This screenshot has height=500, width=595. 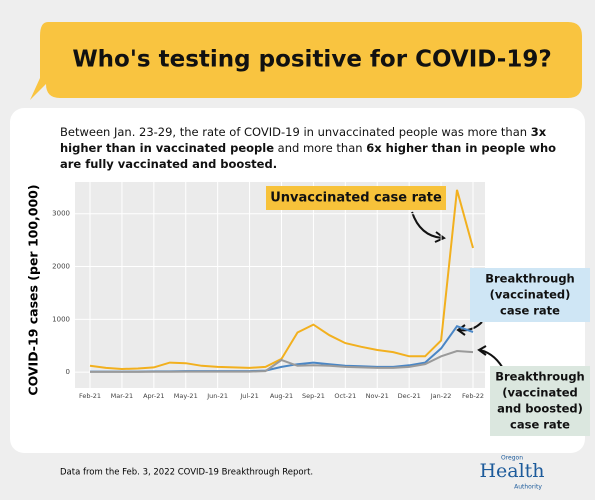 What do you see at coordinates (311, 60) in the screenshot?
I see `chart-title: Who's testing positive for COVID-19?` at bounding box center [311, 60].